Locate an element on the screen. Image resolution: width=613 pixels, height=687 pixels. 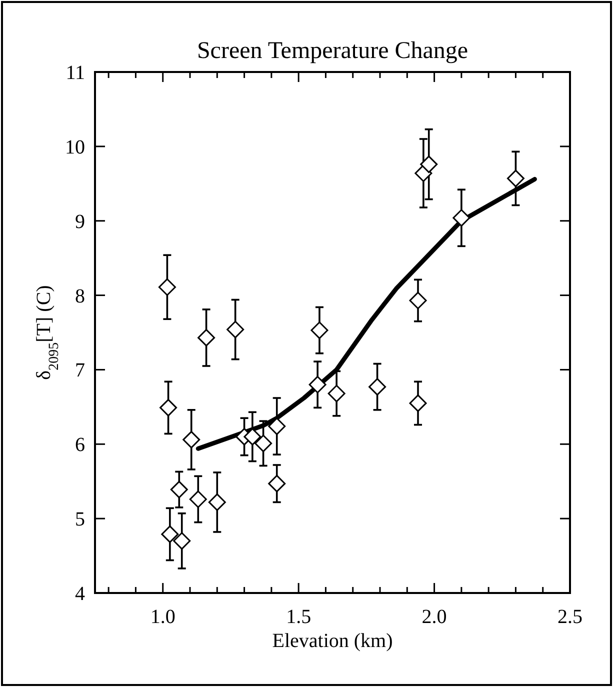
y-tick-label: 4 is located at coordinates (80, 594).